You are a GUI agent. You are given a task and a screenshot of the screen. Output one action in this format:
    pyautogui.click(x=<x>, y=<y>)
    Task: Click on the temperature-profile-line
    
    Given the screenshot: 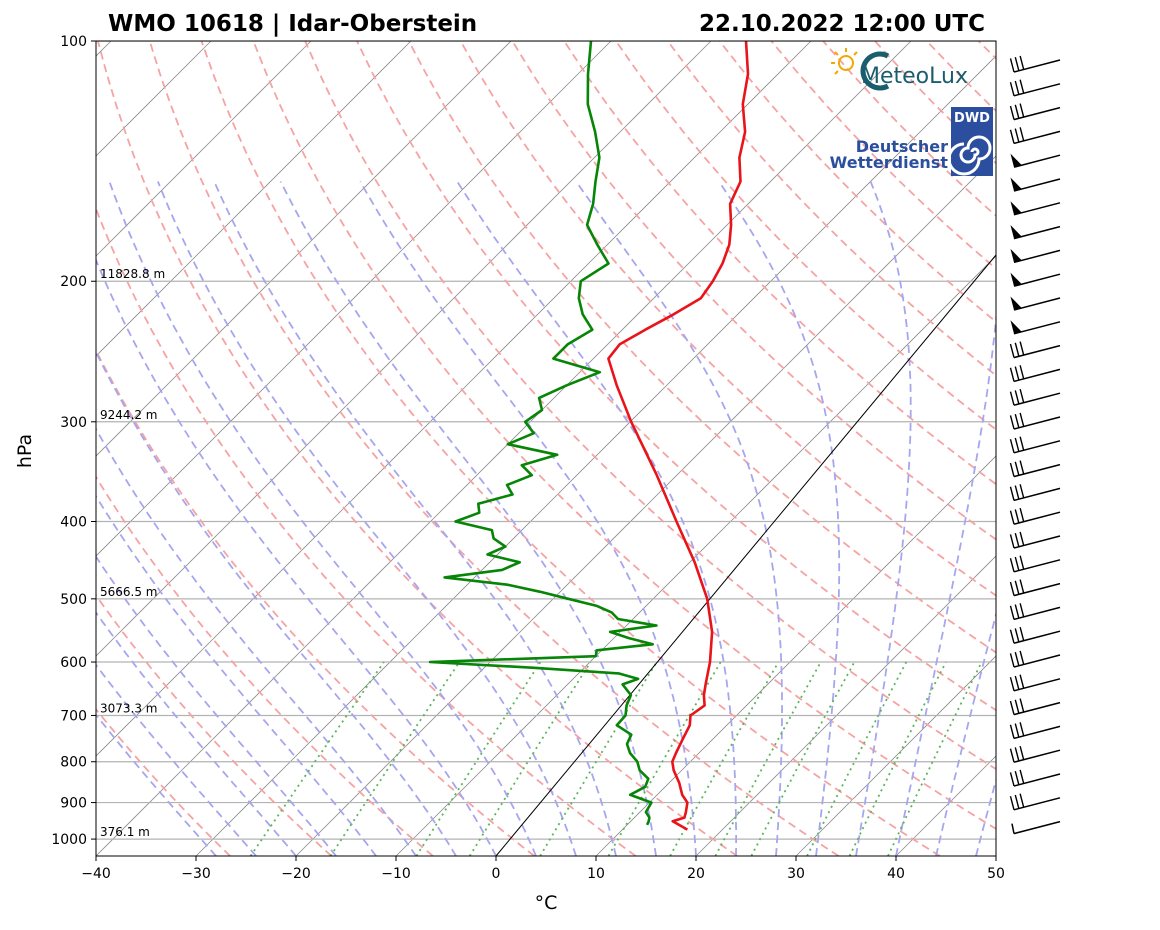 What is the action you would take?
    pyautogui.click(x=678, y=435)
    